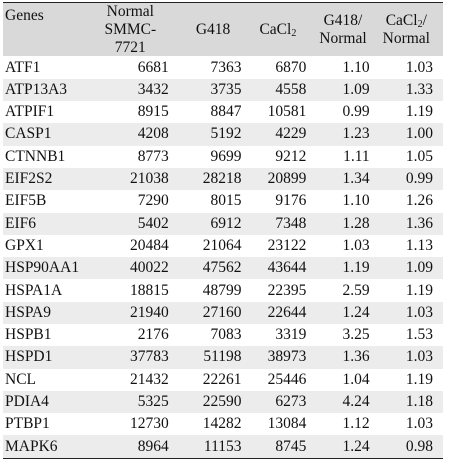 This screenshot has width=450, height=459. I want to click on cell-g418-normal: 1.04, so click(346, 379).